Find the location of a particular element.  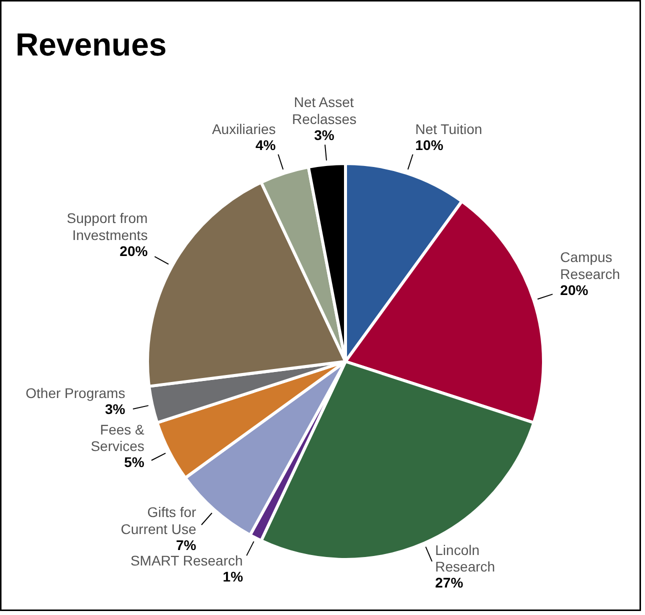

data-label: 1% is located at coordinates (233, 576).